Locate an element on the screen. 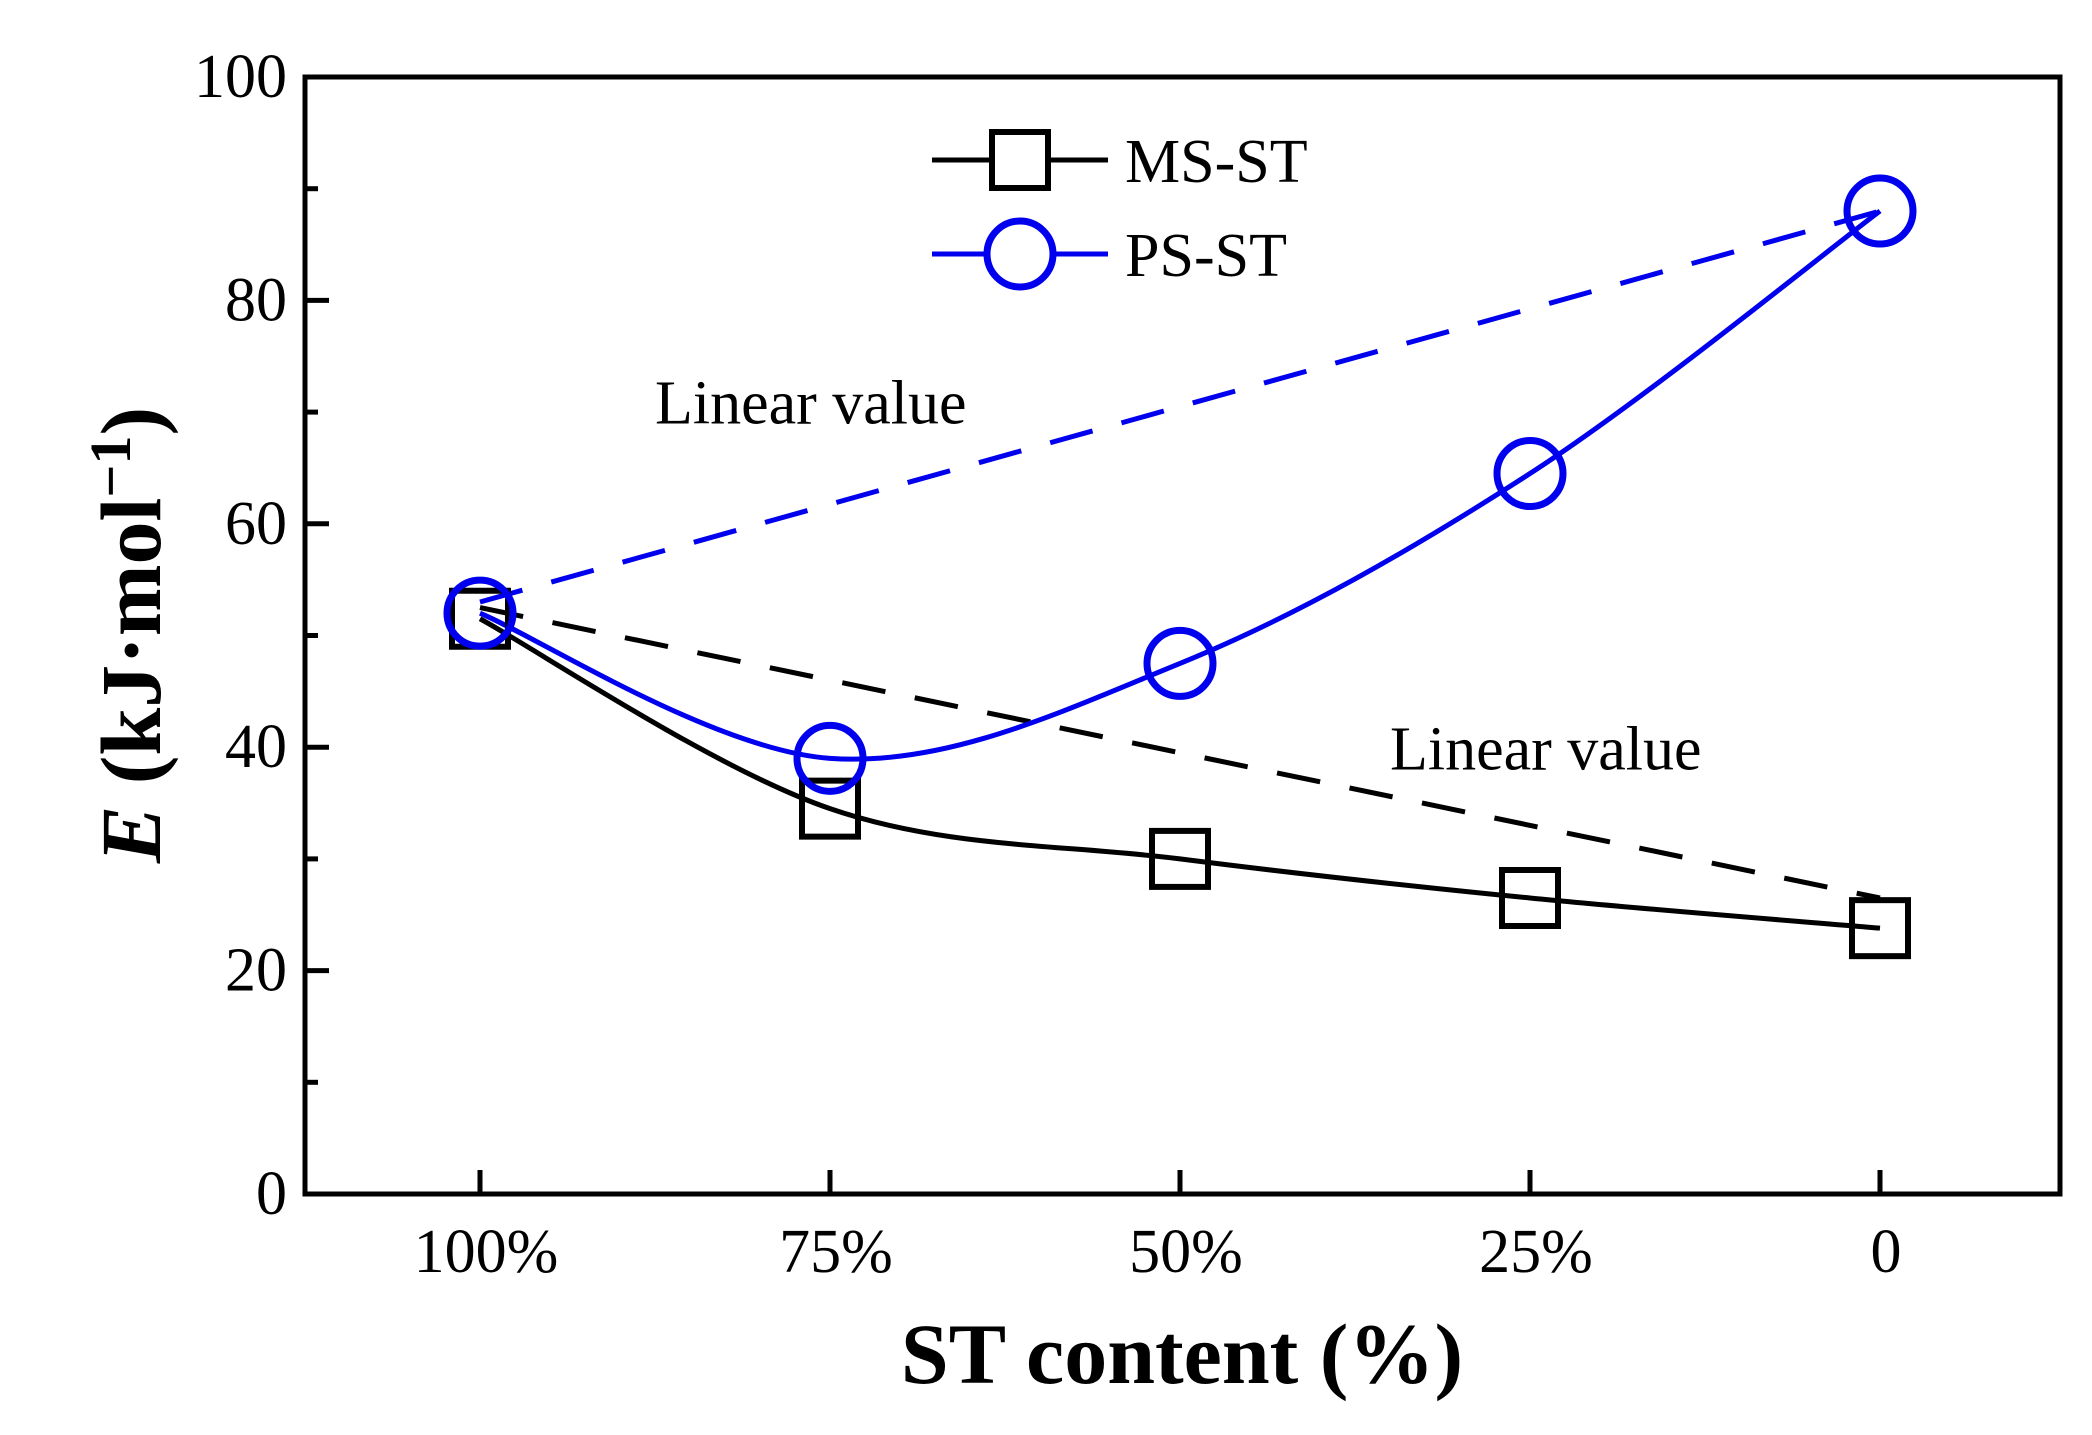 The width and height of the screenshot is (2092, 1435). legend-ms-st-label: MS-ST is located at coordinates (1216, 162).